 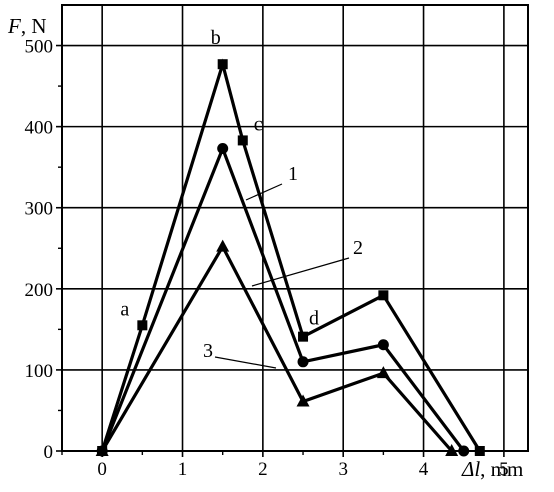 What do you see at coordinates (39, 209) in the screenshot?
I see `y-tick-label: 300` at bounding box center [39, 209].